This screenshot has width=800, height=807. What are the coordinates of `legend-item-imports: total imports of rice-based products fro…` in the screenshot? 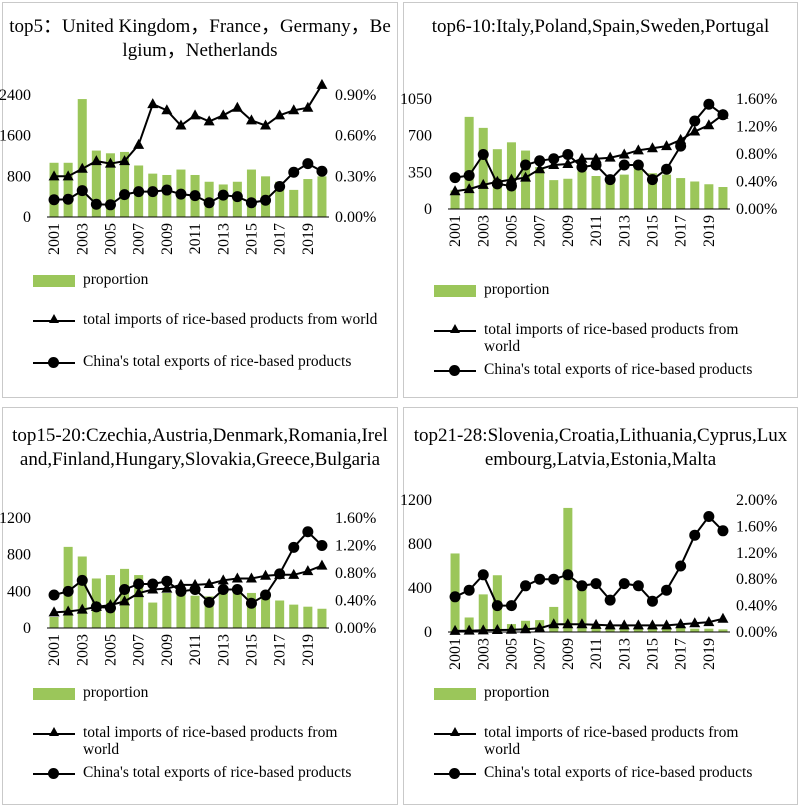 It's located at (213, 744).